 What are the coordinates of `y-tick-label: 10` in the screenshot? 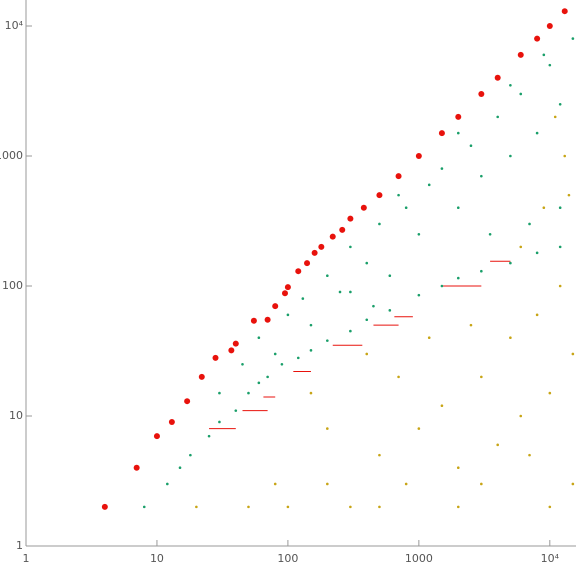 It's located at (16, 415).